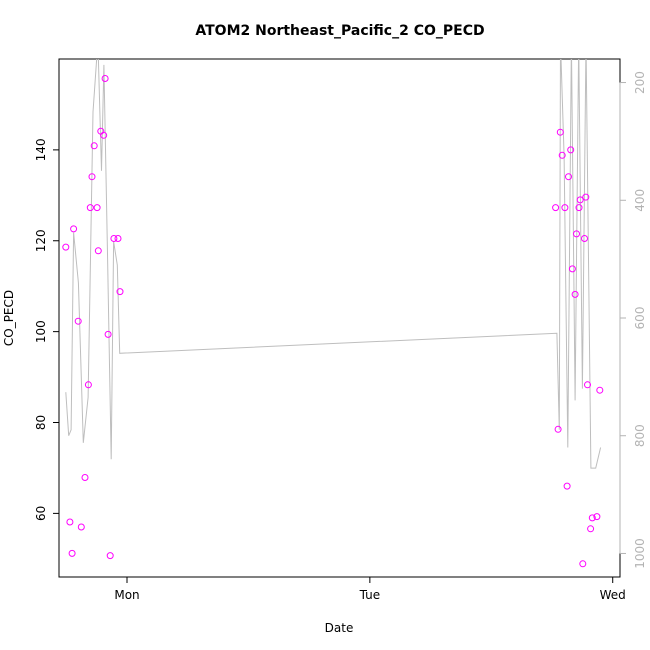  Describe the element at coordinates (41, 331) in the screenshot. I see `y-tick-label: 100` at that location.